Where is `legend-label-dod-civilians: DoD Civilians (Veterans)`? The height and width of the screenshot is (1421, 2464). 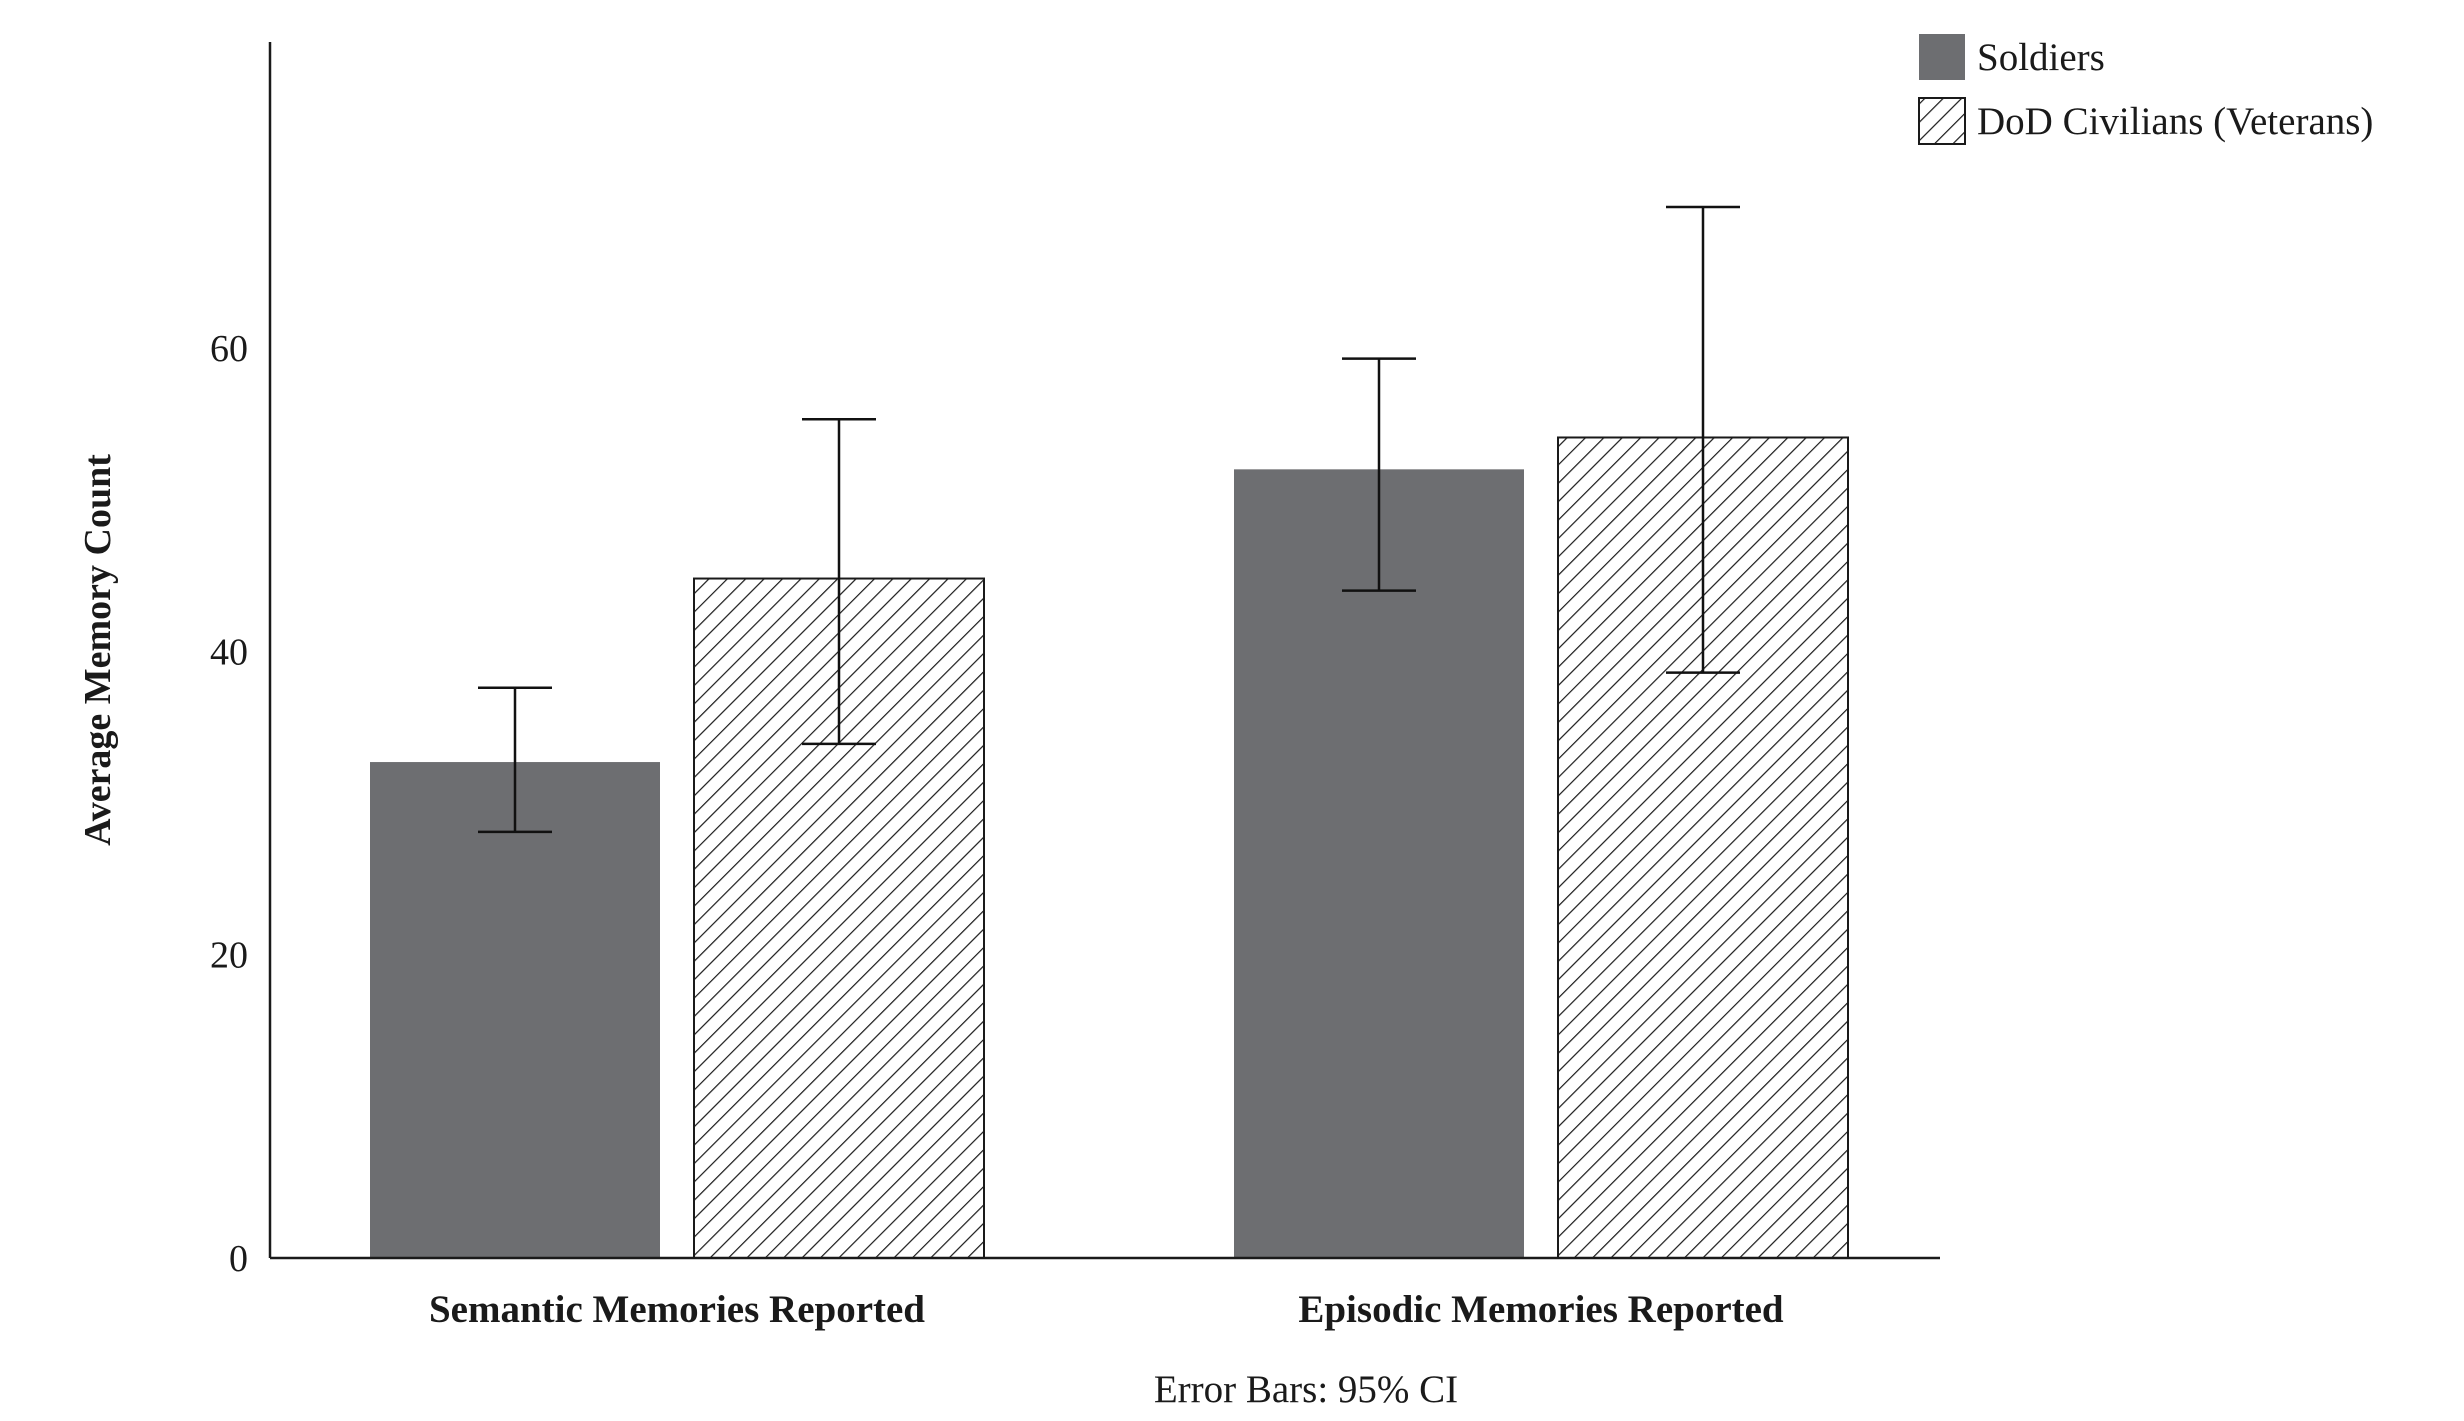 legend-label-dod-civilians: DoD Civilians (Veterans) is located at coordinates (2175, 121).